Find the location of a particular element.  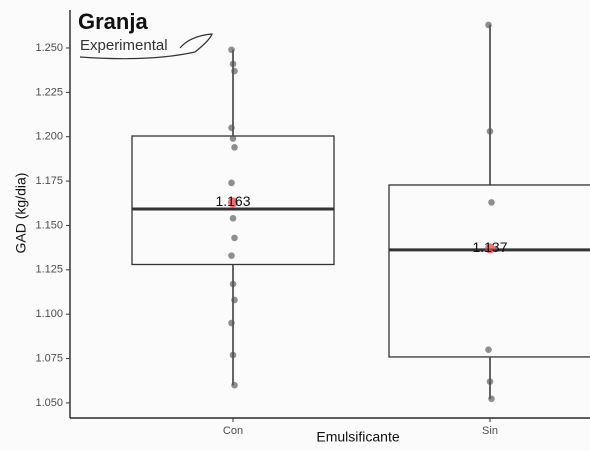

logo-subtitle: Experimental is located at coordinates (124, 45).